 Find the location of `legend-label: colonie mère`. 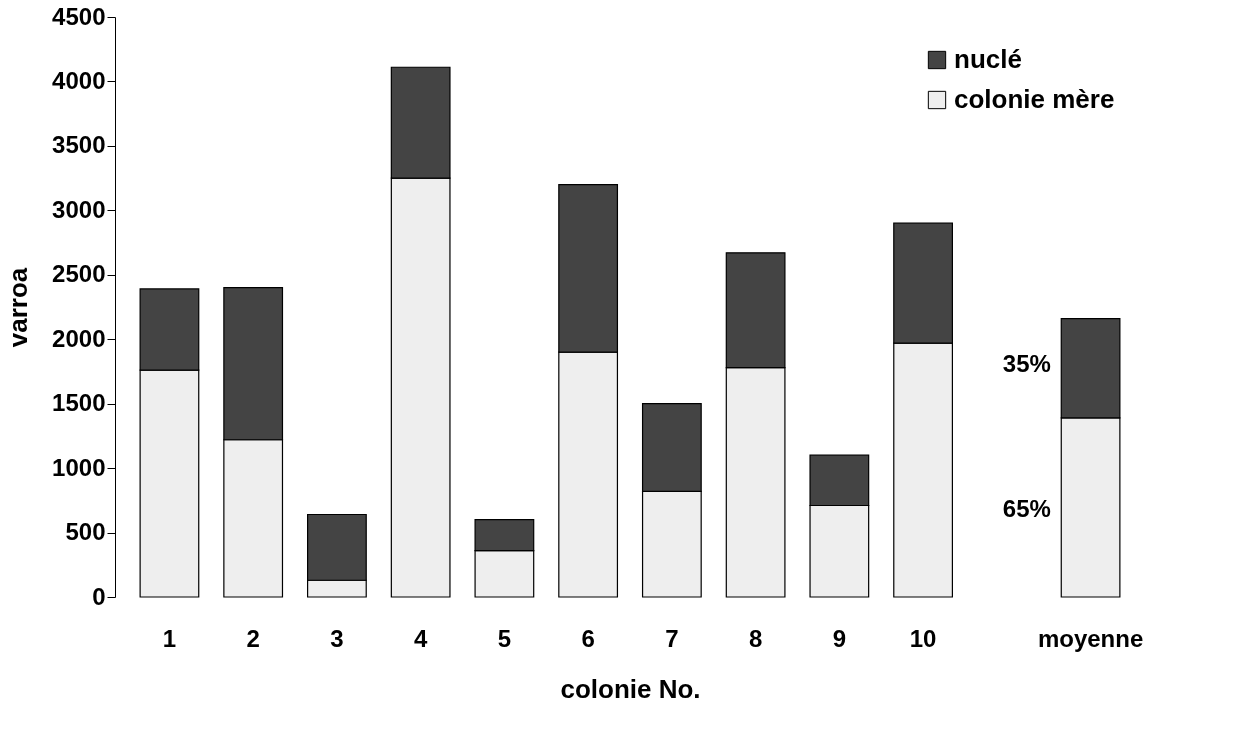

legend-label: colonie mère is located at coordinates (1034, 99).